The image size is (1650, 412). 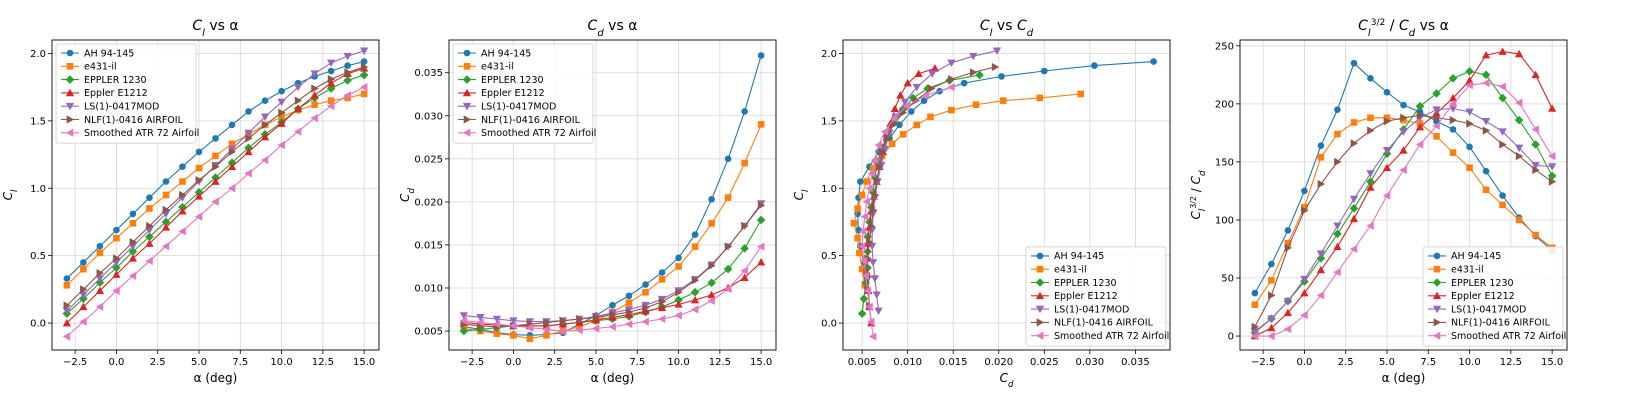 What do you see at coordinates (100, 67) in the screenshot?
I see `legend-label: e431-il` at bounding box center [100, 67].